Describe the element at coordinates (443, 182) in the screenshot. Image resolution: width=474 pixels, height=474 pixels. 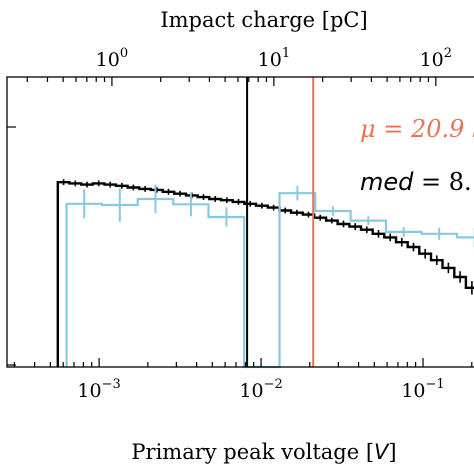
I see `median-annotation-value: = 8.1` at that location.